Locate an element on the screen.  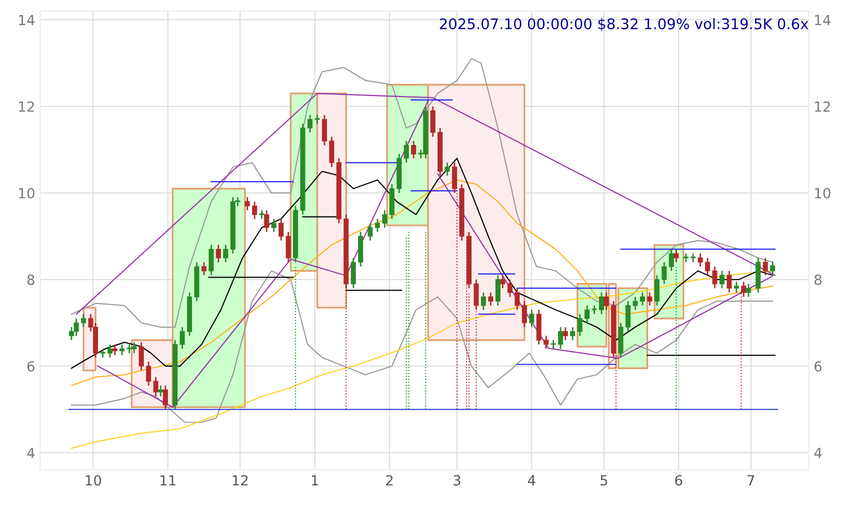
x-tick-label: 2 is located at coordinates (389, 480).